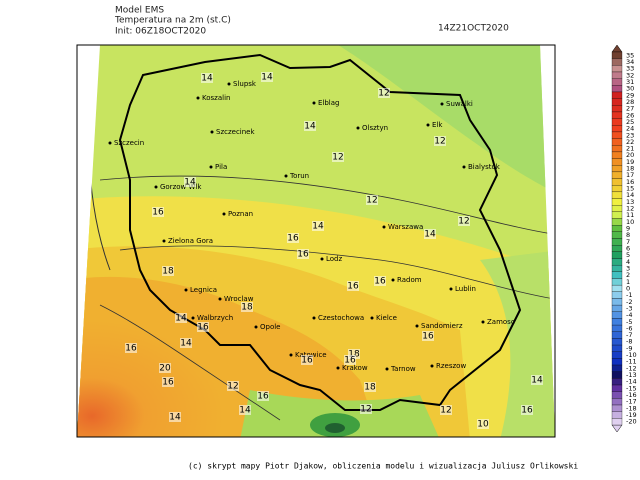 This screenshot has height=480, width=640. I want to click on colorbar-label: 21, so click(630, 149).